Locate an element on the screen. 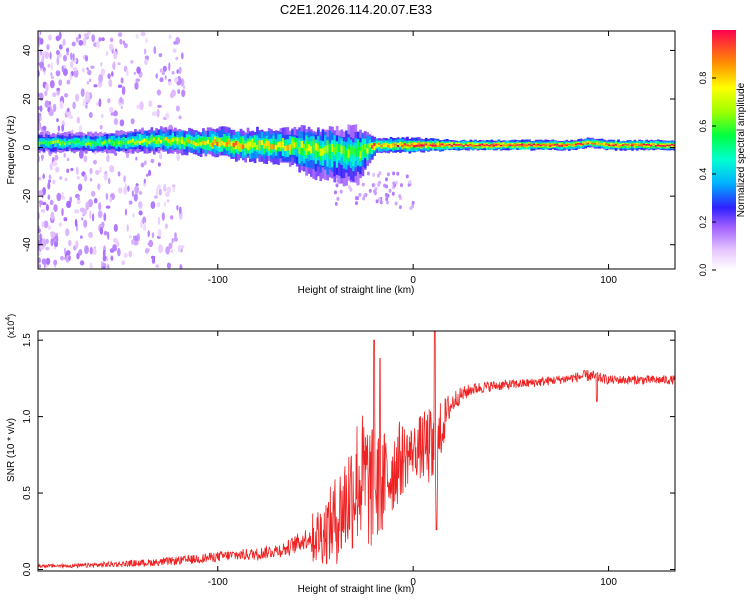 This screenshot has height=600, width=750. spectrogram-y-tick-label: 40 is located at coordinates (27, 50).